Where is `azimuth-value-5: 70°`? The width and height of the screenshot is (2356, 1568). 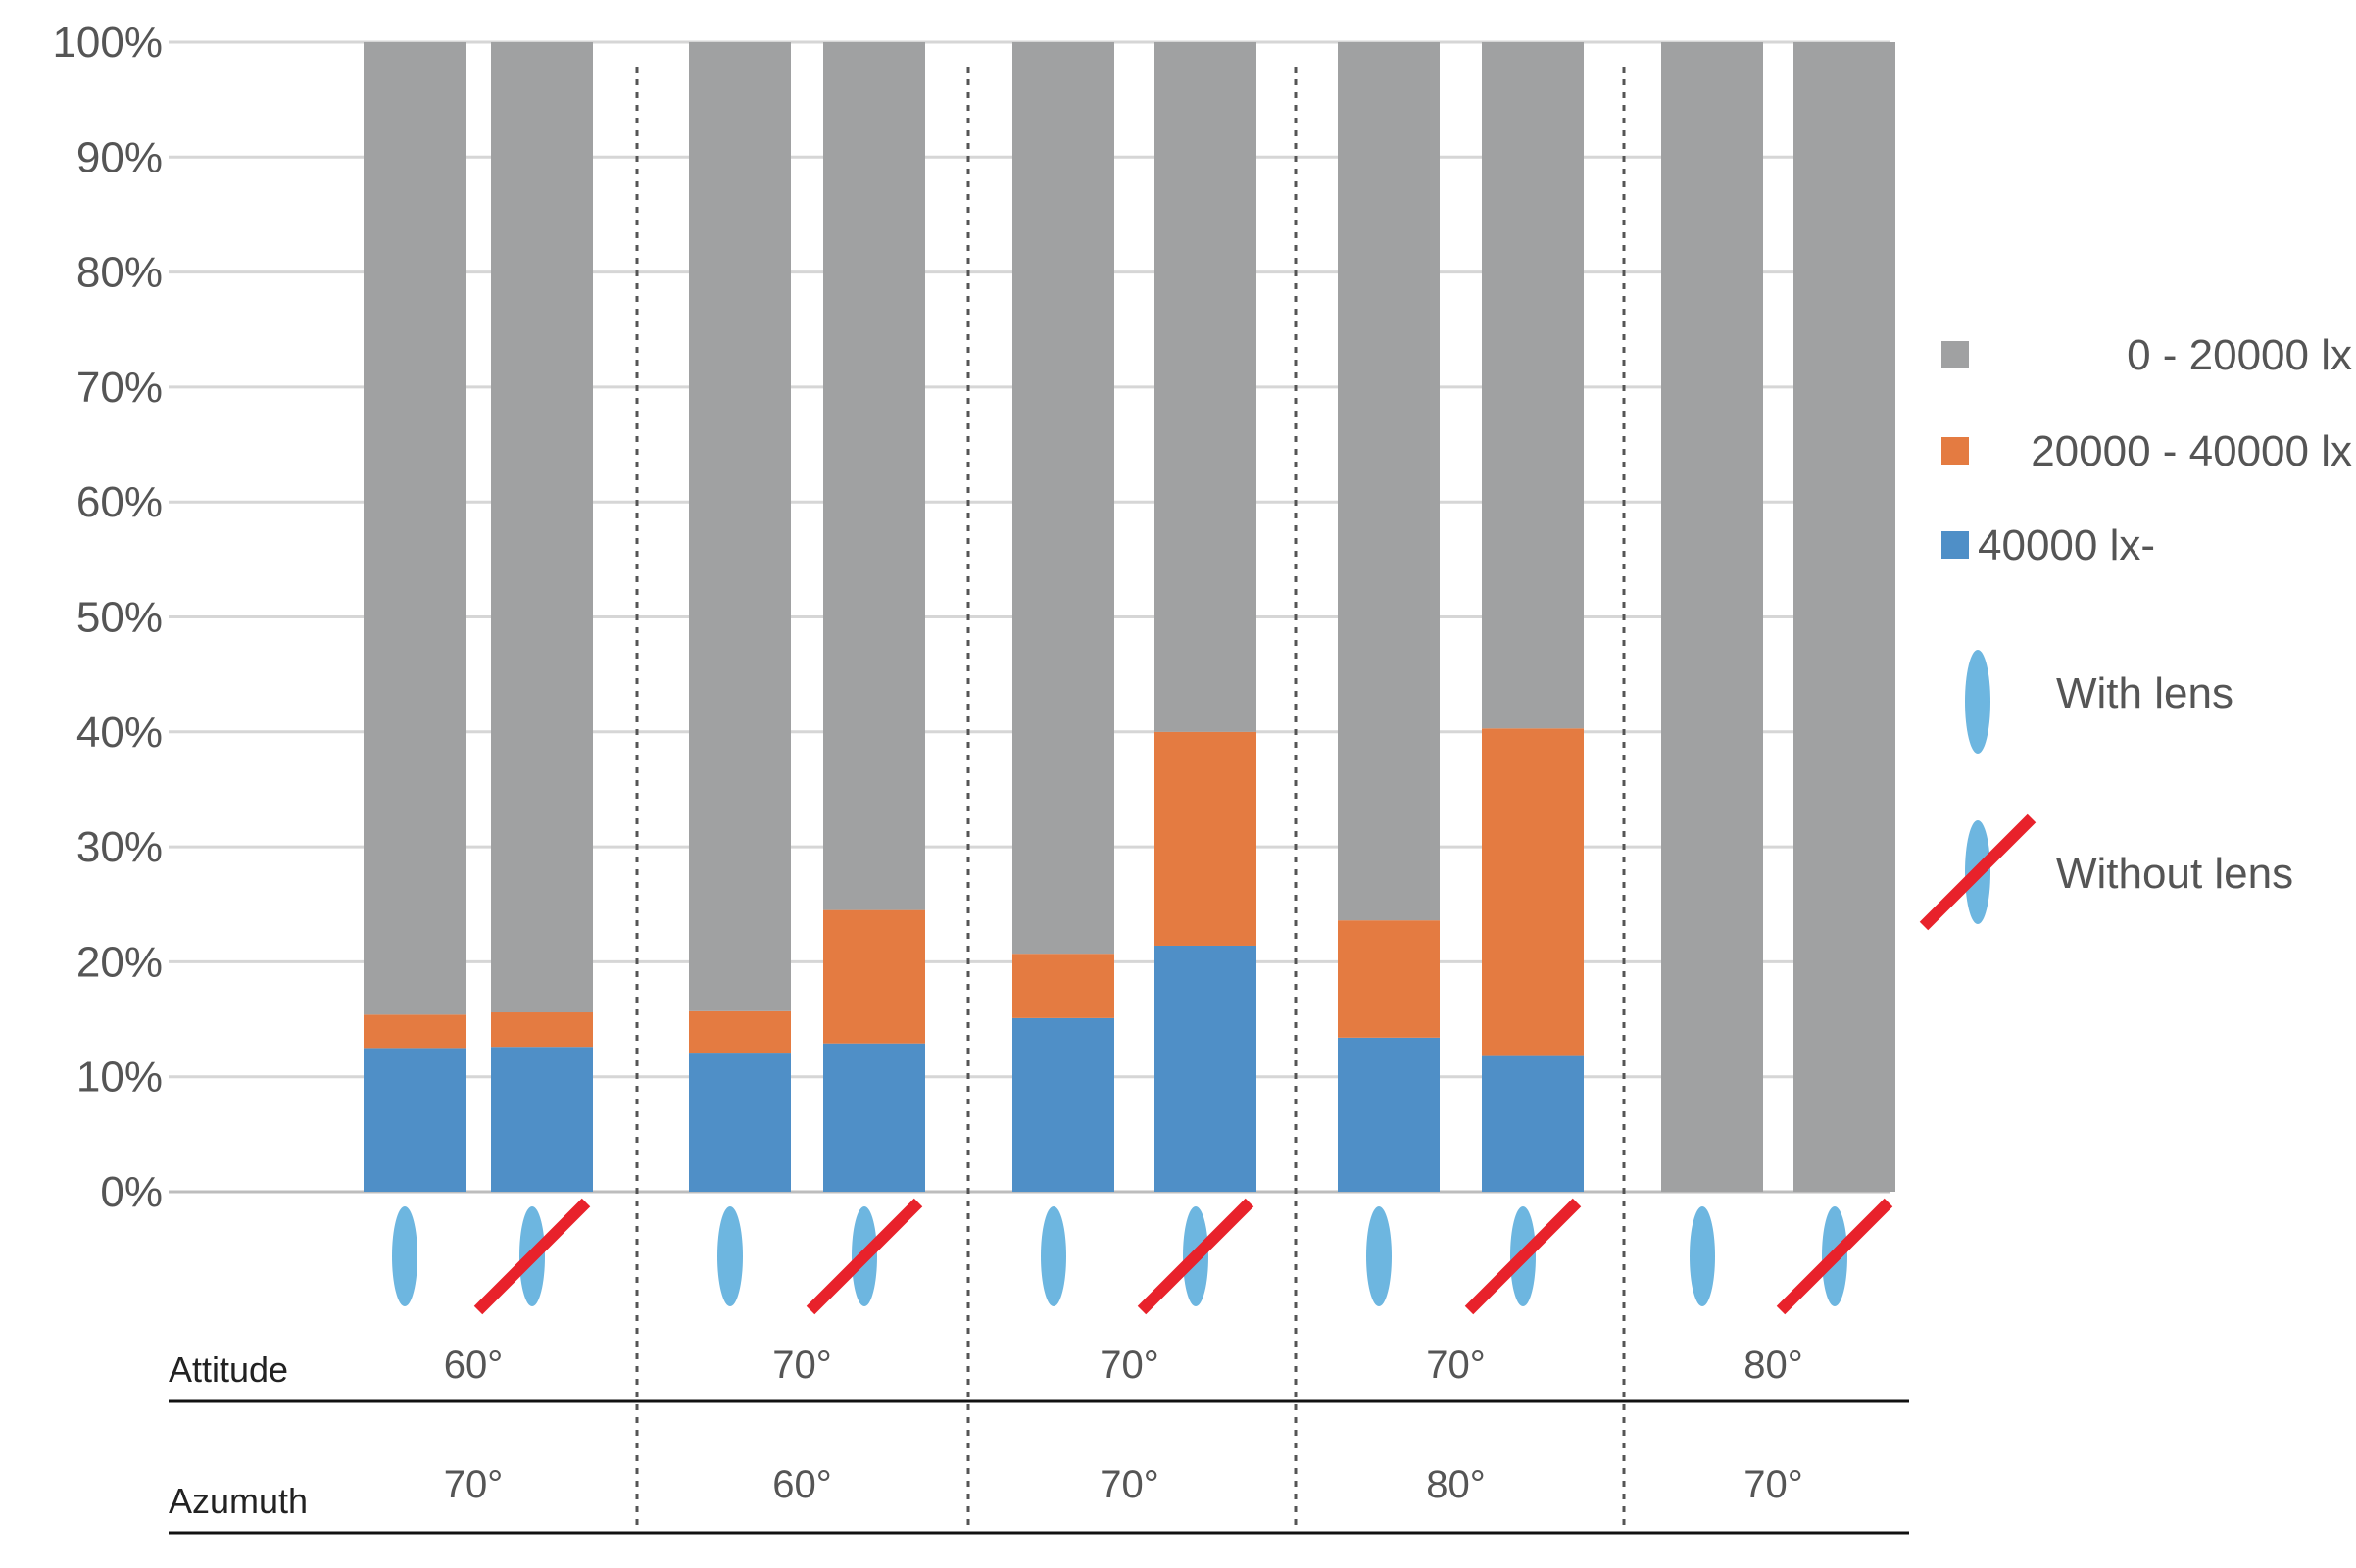
azimuth-value-5: 70° is located at coordinates (1773, 1484).